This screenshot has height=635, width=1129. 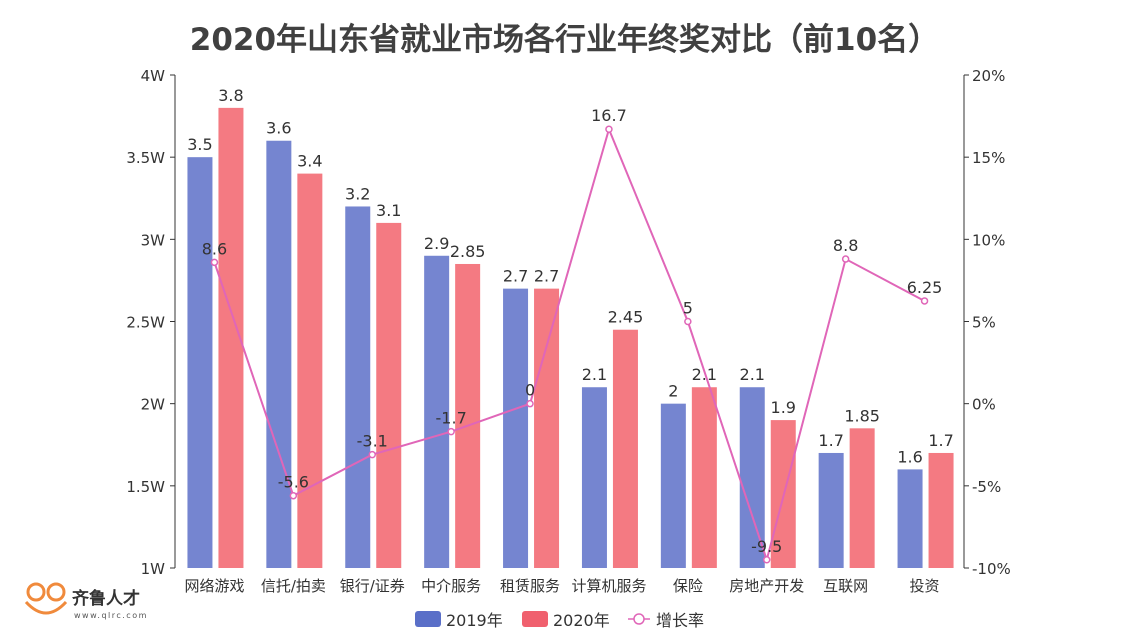 I want to click on logo-name: 齐鲁人才, so click(x=106, y=598).